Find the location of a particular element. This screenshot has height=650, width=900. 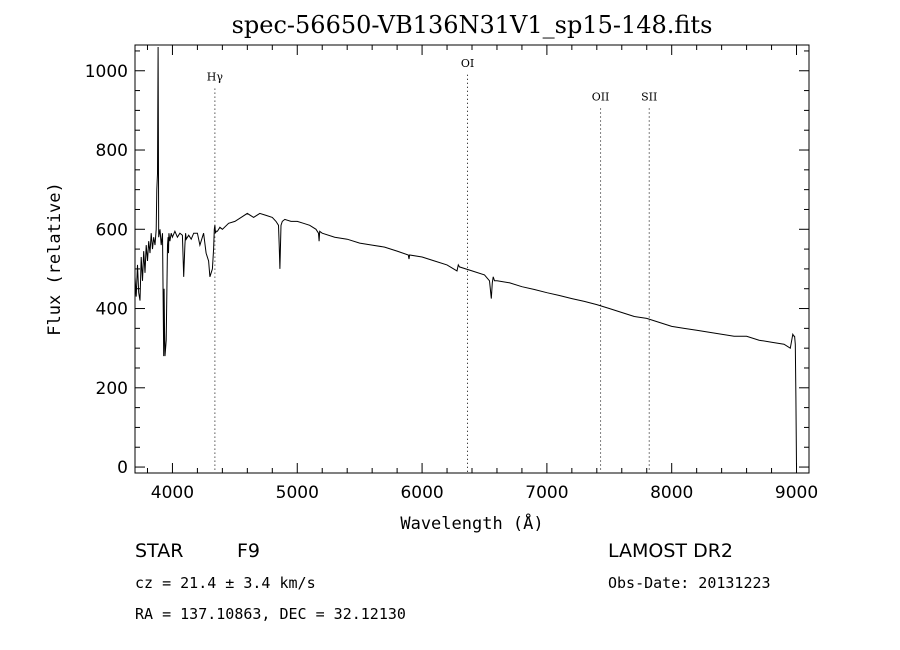

y-axis-label: Flux (relative) is located at coordinates (55, 259).